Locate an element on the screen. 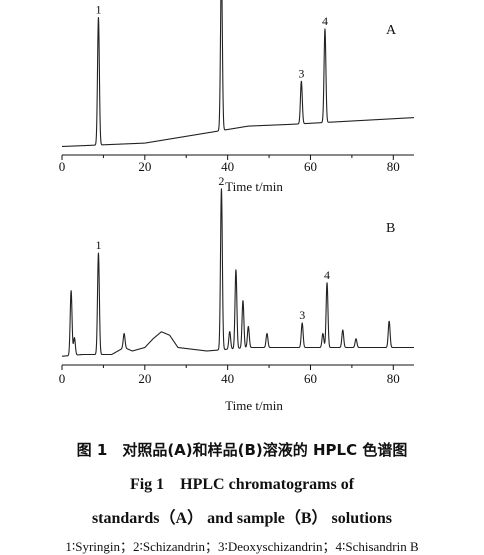 This screenshot has height=555, width=484. figure-caption-english-line2: standards（A） and sample（B） solutions is located at coordinates (242, 518).